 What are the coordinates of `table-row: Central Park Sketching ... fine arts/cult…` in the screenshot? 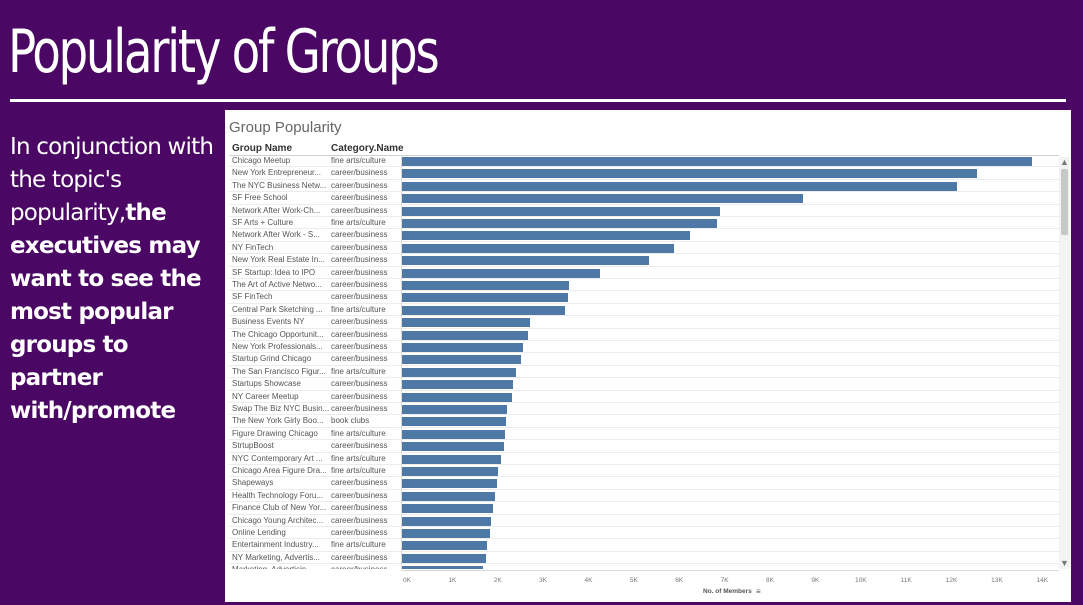 It's located at (642, 310).